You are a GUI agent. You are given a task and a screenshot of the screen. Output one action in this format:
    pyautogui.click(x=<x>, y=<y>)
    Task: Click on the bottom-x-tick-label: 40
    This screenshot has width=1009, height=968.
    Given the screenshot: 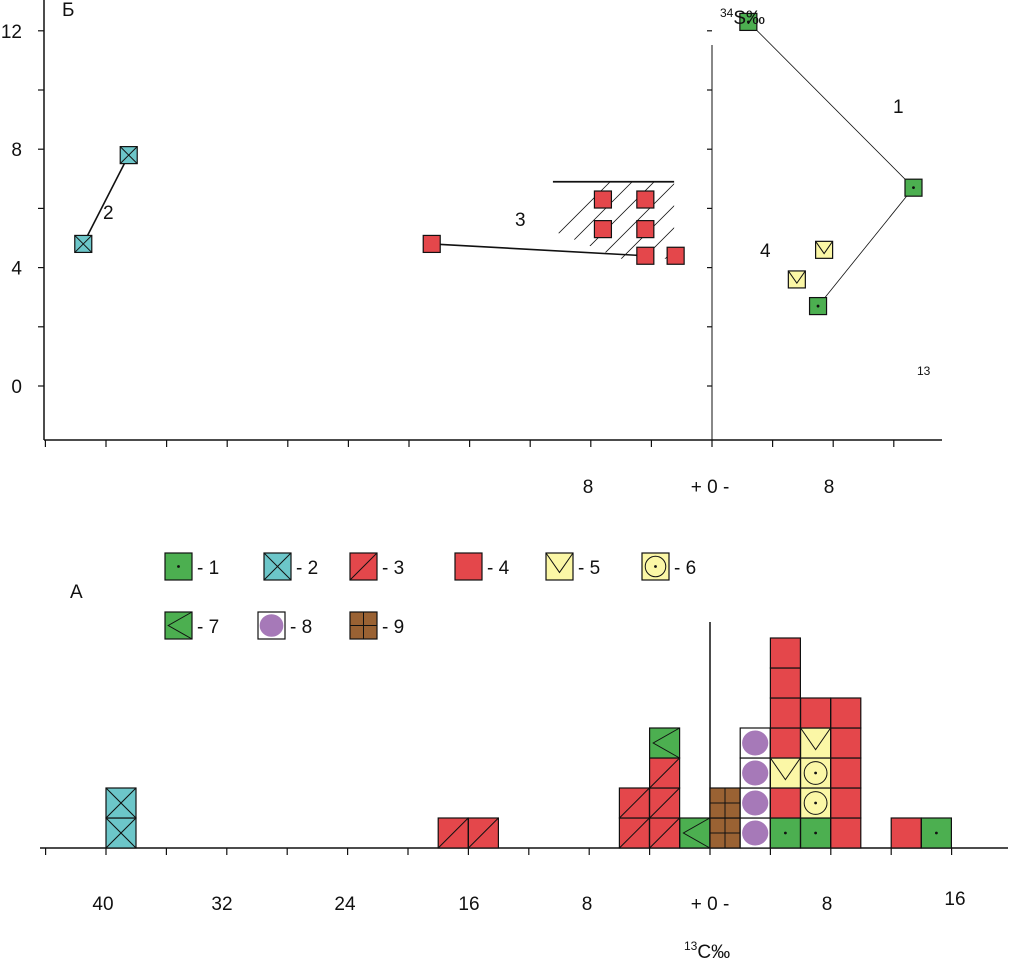 What is the action you would take?
    pyautogui.click(x=102, y=904)
    